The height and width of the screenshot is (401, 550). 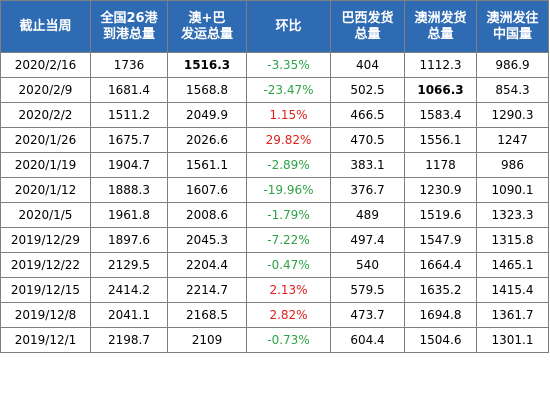 I want to click on header-week-label: 截止当周, so click(x=45, y=26).